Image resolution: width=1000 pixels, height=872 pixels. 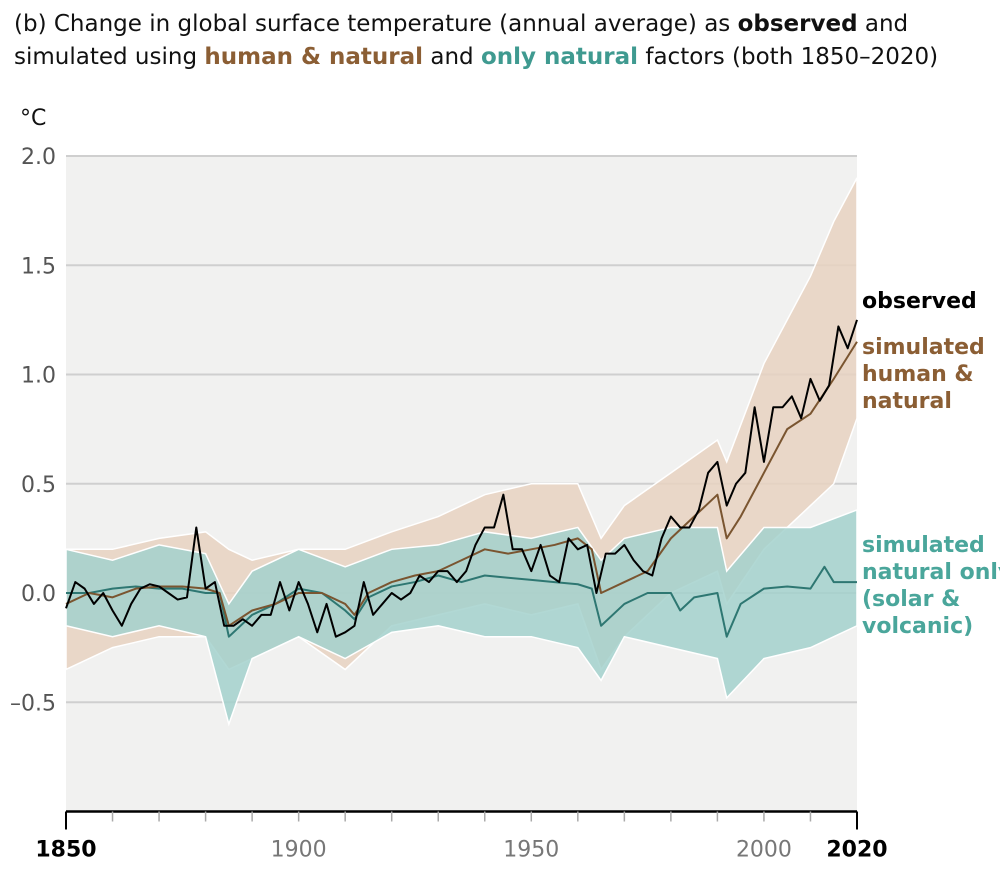 I want to click on title-text: and, so click(x=452, y=57).